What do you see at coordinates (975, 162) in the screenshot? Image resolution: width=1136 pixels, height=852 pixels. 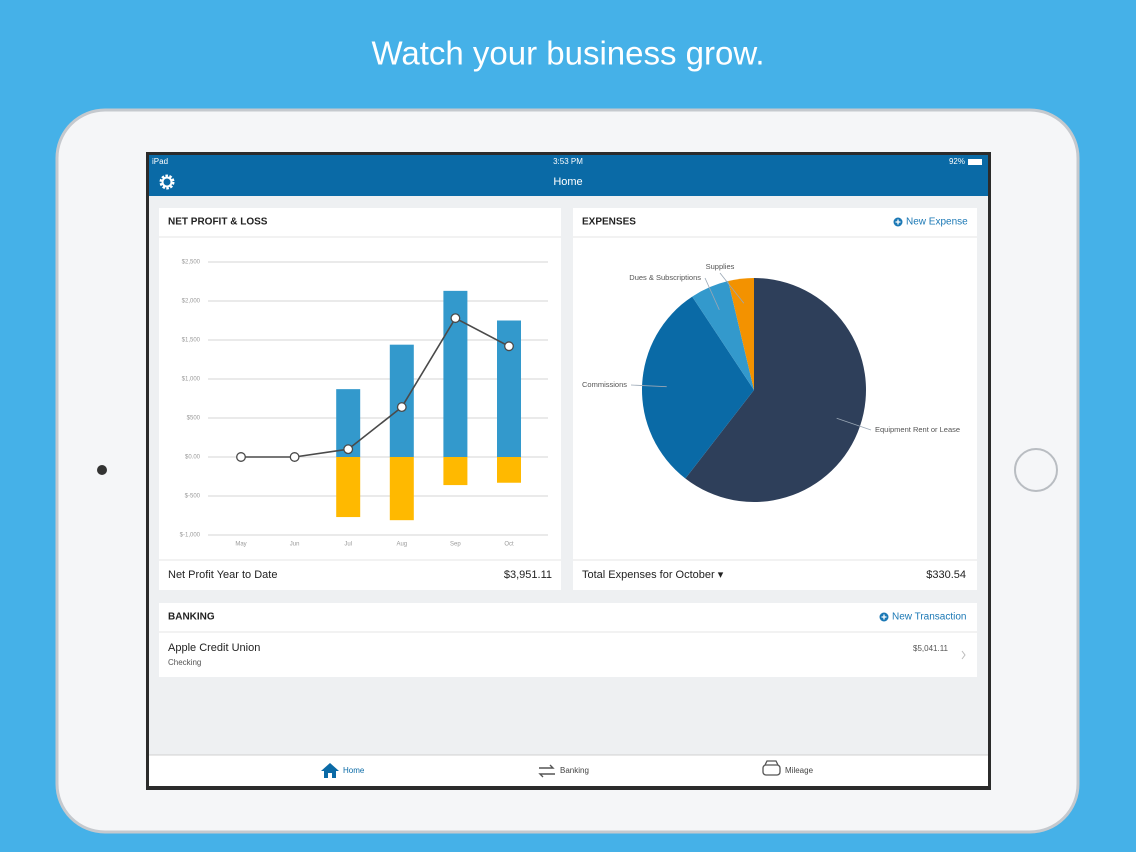 I see `battery-icon` at bounding box center [975, 162].